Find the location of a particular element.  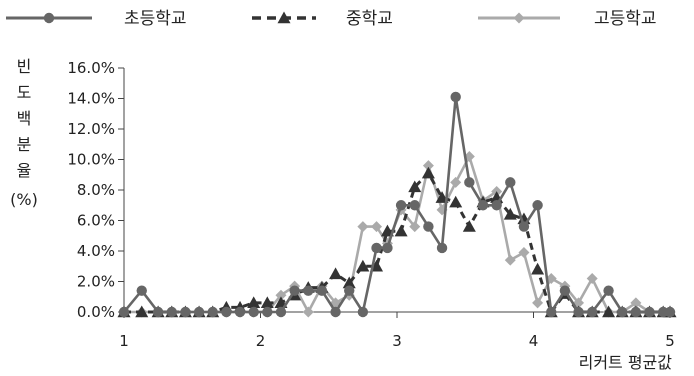

y-tick-label: 4.0% is located at coordinates (96, 251).